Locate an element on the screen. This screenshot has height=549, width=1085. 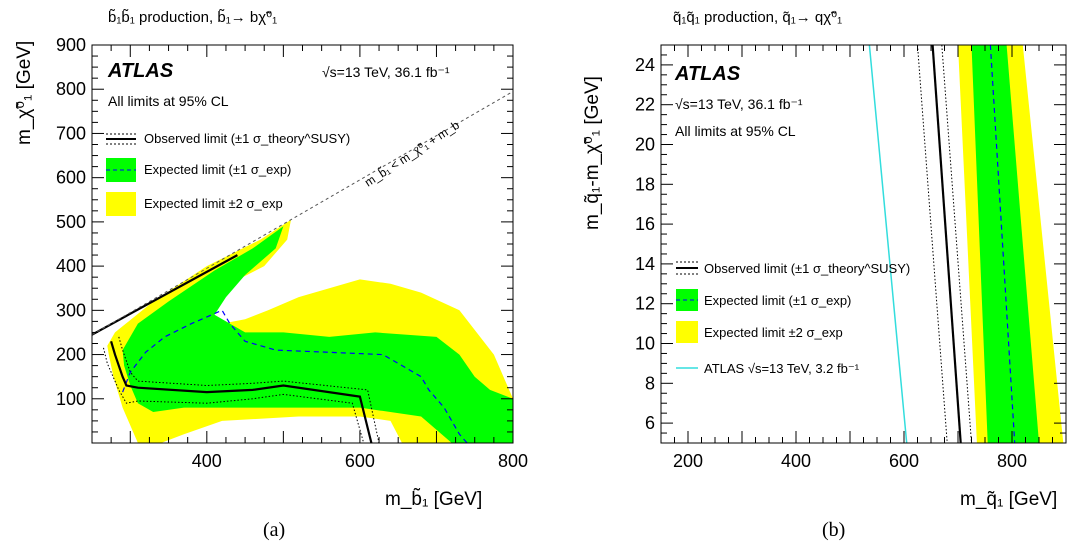
panel-b-series is located at coordinates (966, 244).